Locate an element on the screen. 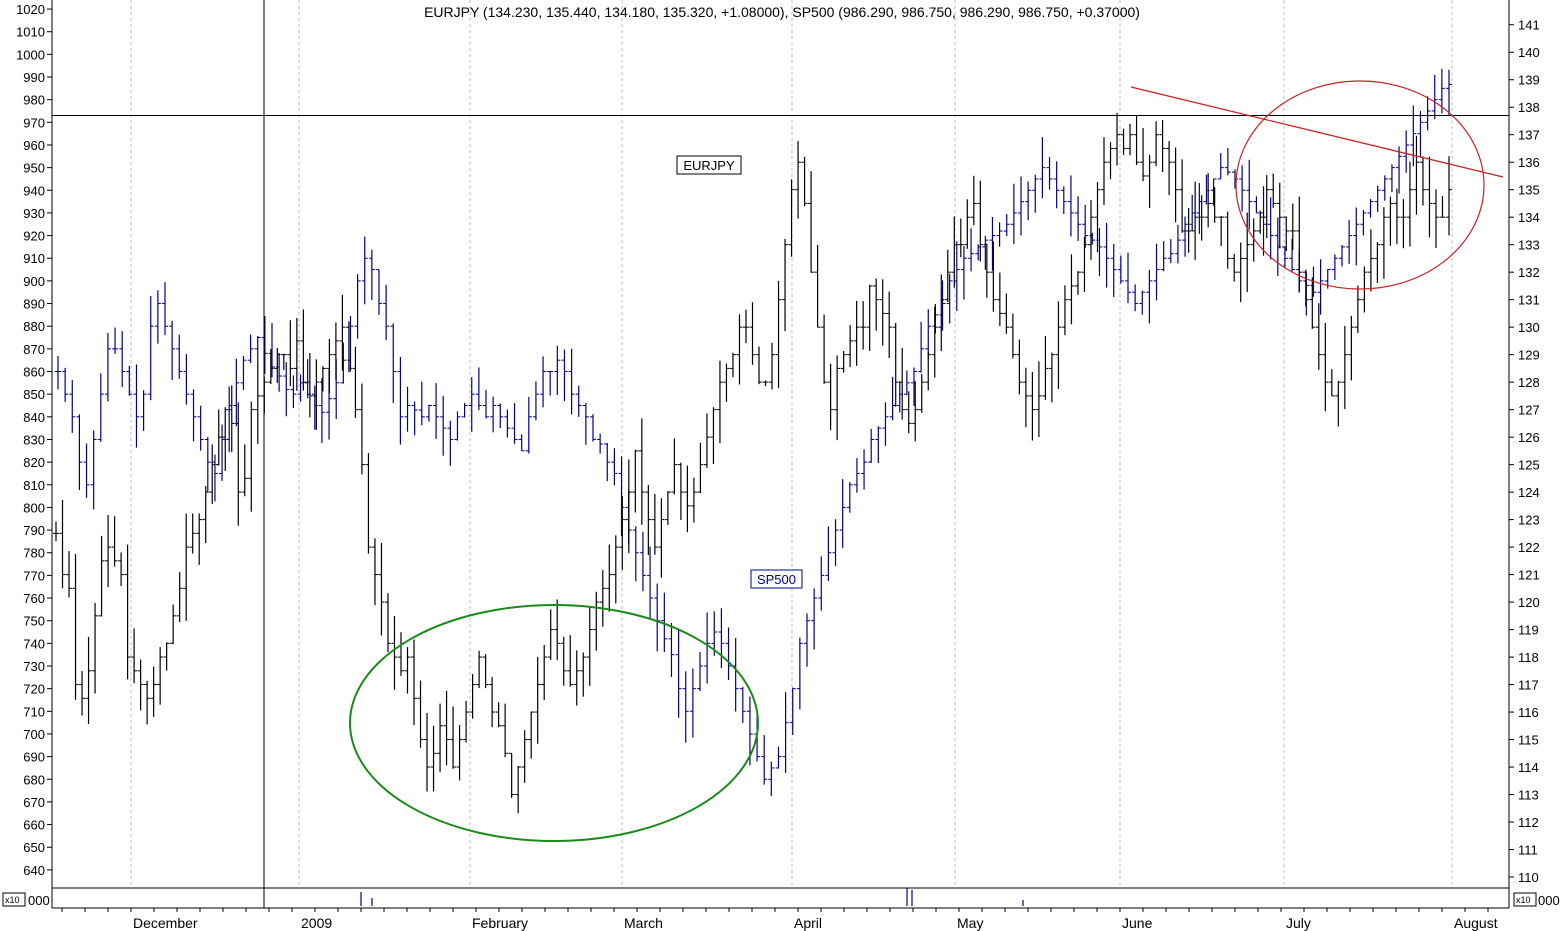  right-tick-label: 113 is located at coordinates (1528, 795).